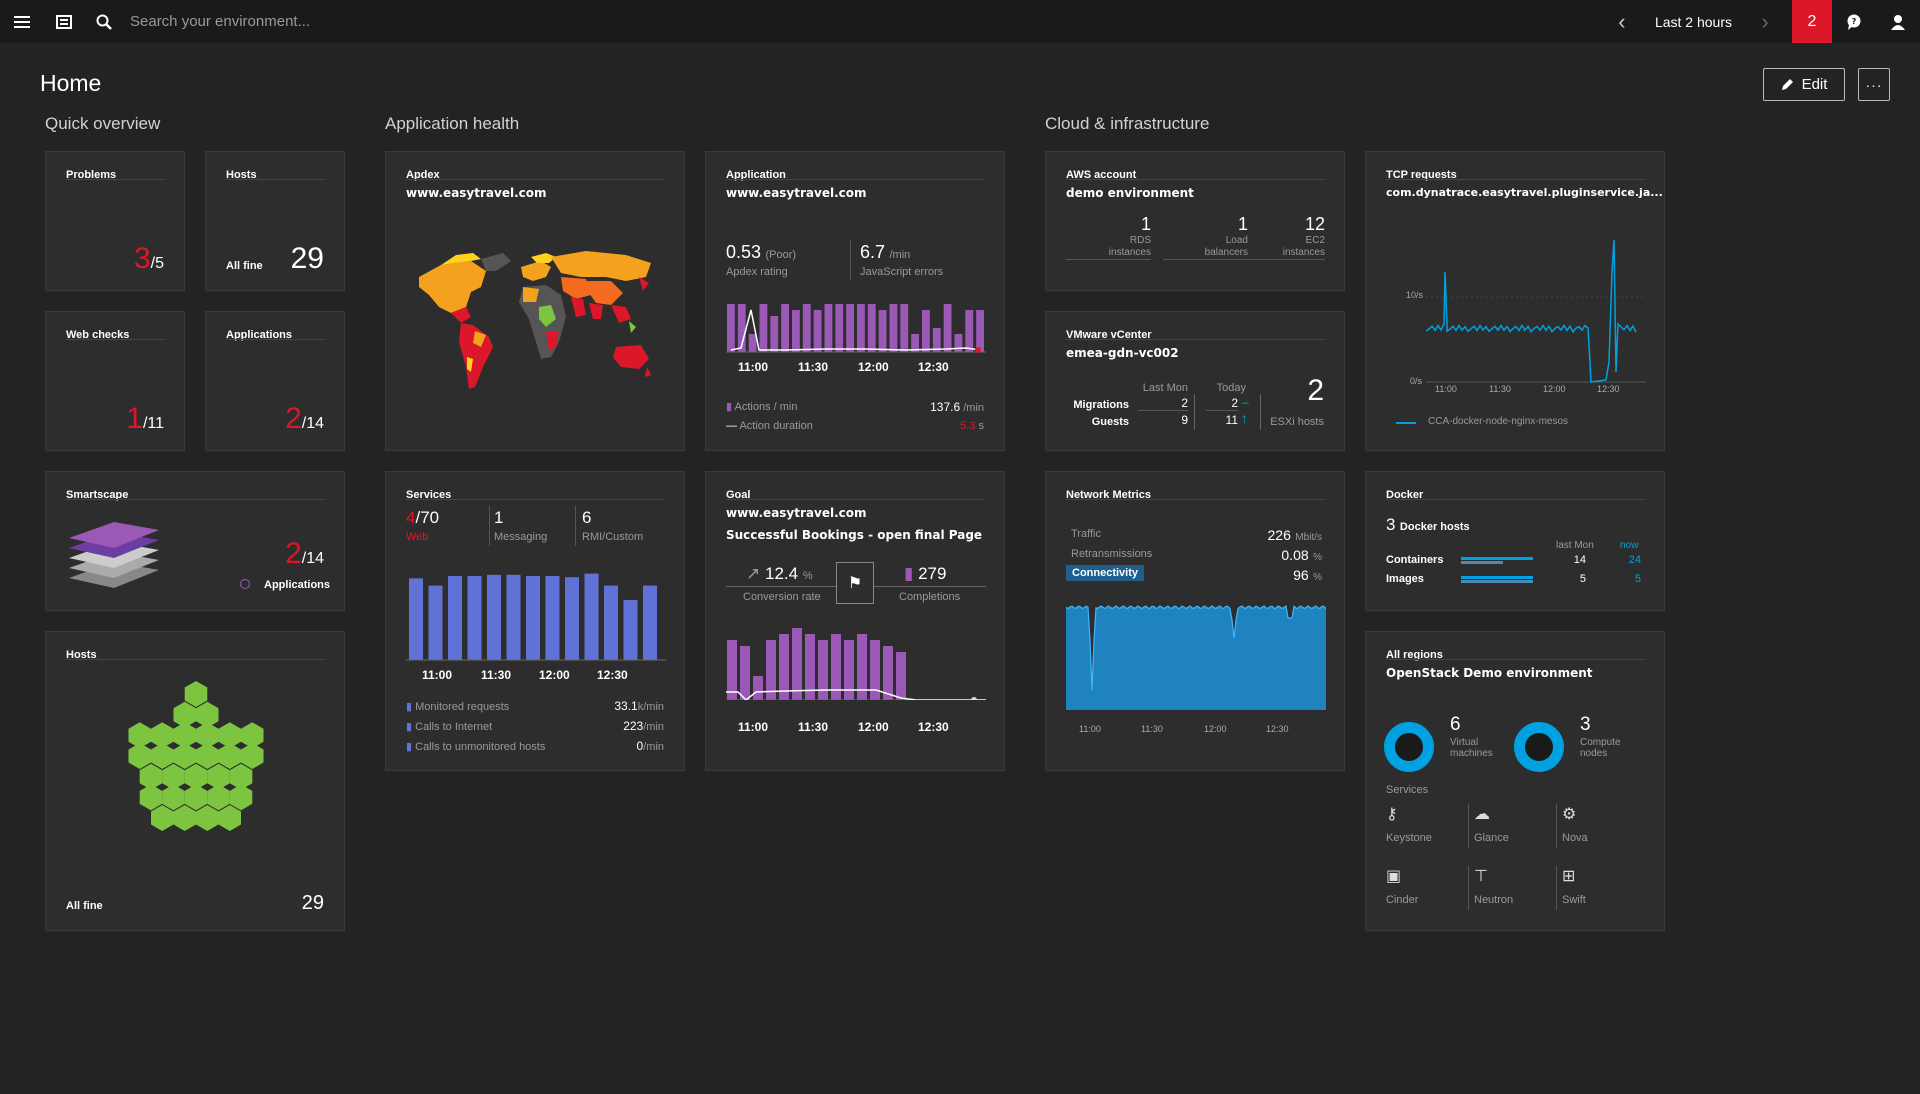 This screenshot has width=1920, height=1094. I want to click on metric-label: Calls to unmonitored hosts, so click(480, 747).